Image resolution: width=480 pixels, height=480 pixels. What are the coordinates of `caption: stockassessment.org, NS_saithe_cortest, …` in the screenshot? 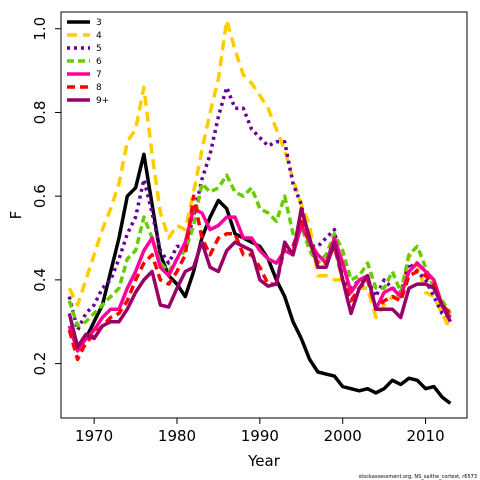 It's located at (418, 477).